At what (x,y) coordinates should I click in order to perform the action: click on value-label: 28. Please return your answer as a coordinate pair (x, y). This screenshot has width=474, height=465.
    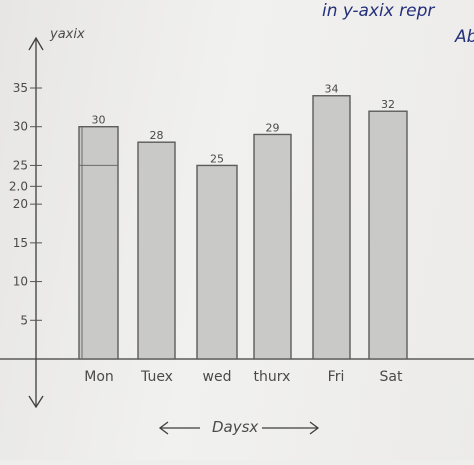
    Looking at the image, I should click on (157, 135).